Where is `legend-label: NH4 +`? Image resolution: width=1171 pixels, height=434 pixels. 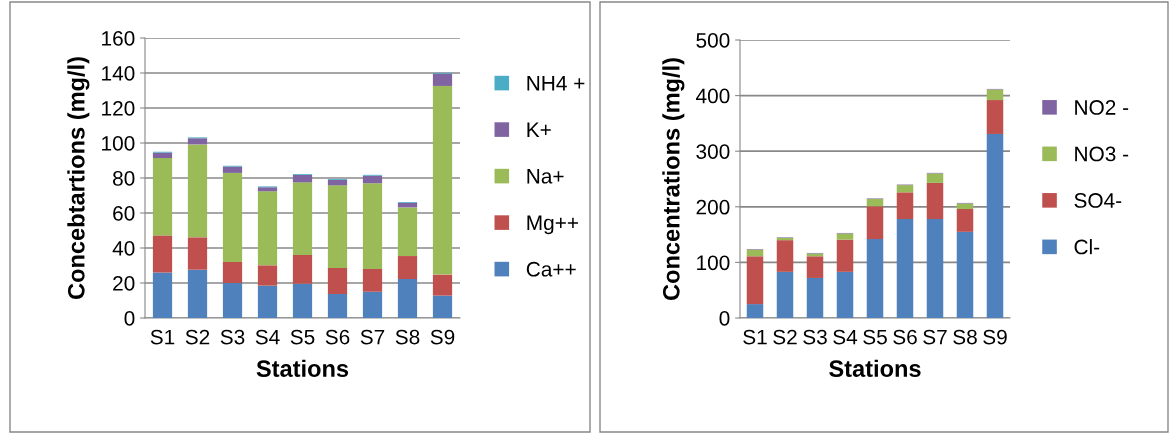 legend-label: NH4 + is located at coordinates (556, 83).